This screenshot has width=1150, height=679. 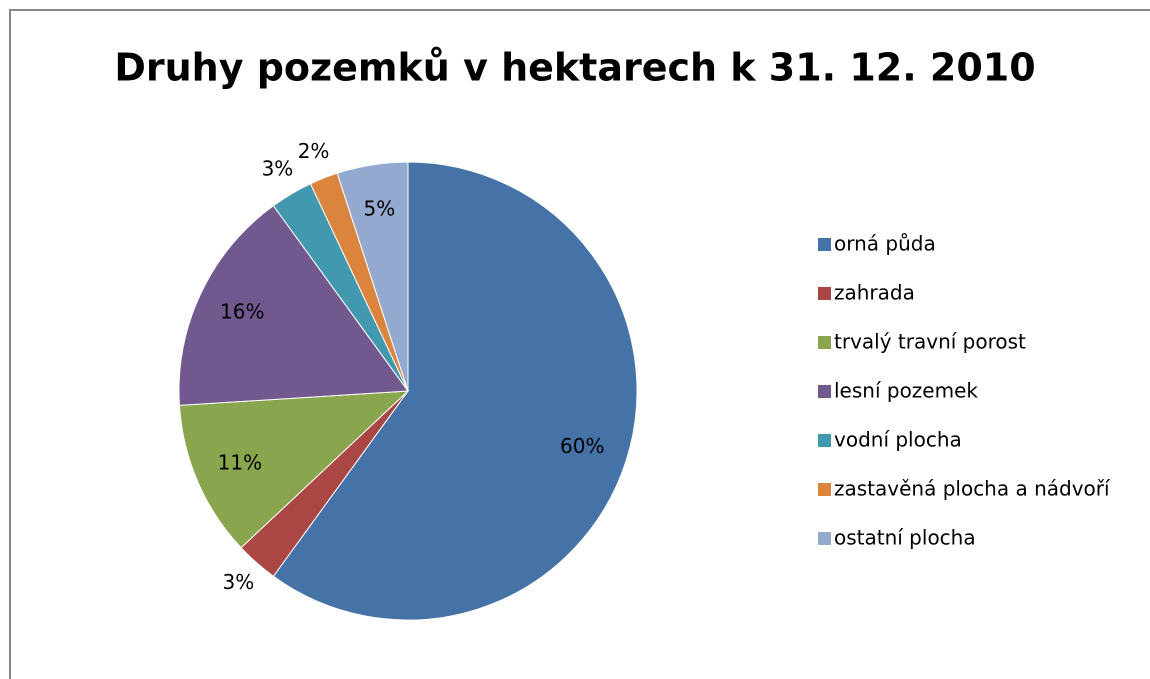 What do you see at coordinates (930, 342) in the screenshot?
I see `legend-label: trvalý travní porost` at bounding box center [930, 342].